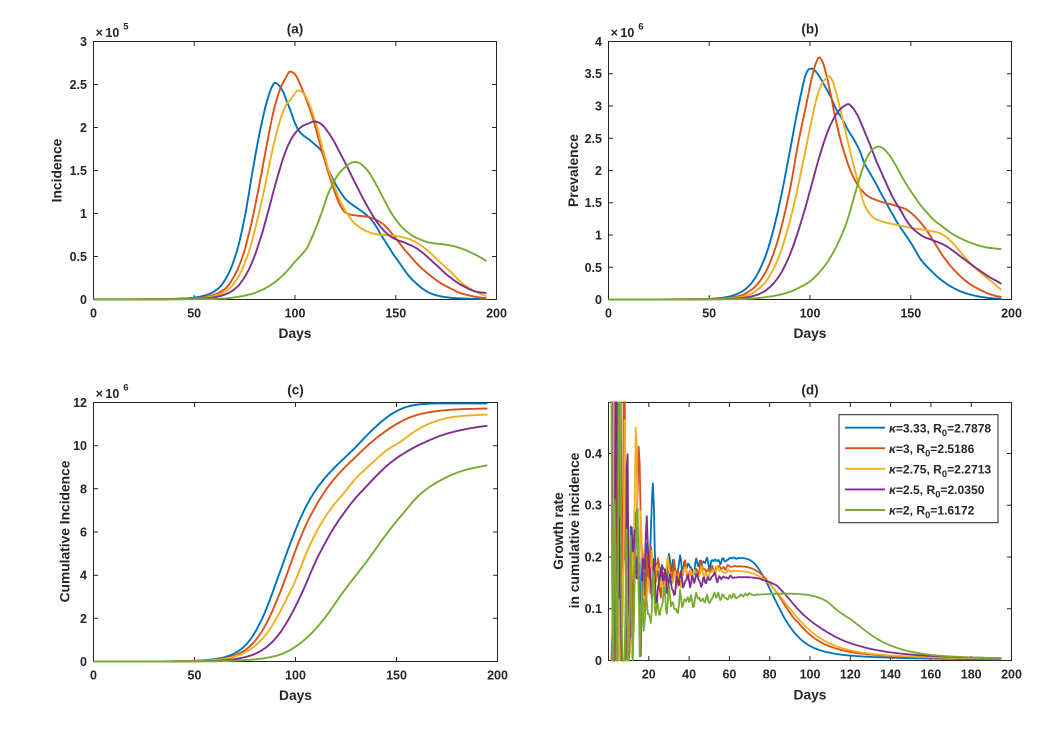 This screenshot has height=741, width=1055. Describe the element at coordinates (850, 675) in the screenshot. I see `svg-text: 120` at that location.